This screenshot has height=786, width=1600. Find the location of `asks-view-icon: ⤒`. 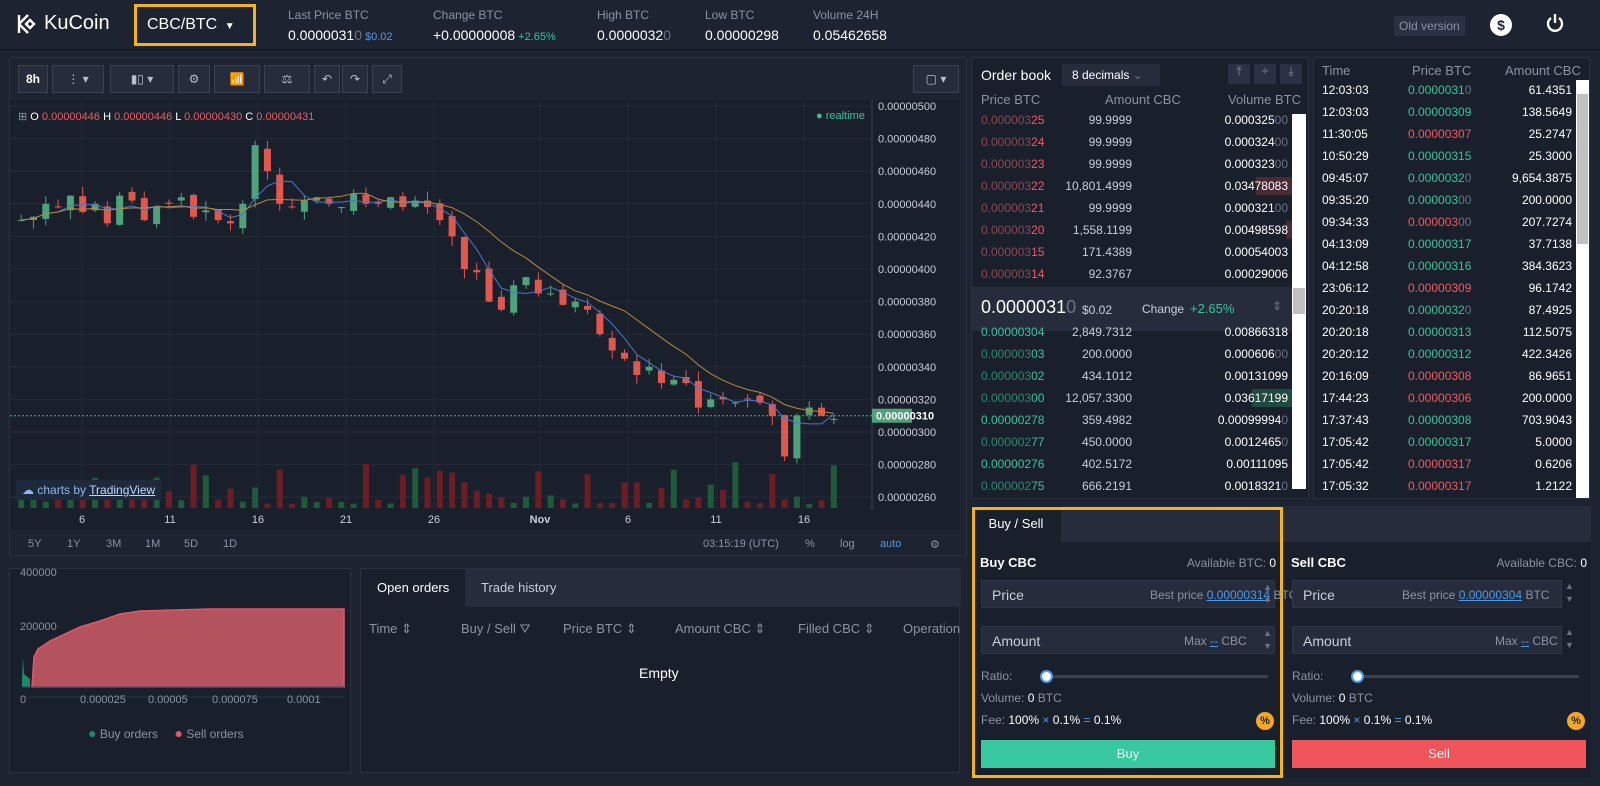

asks-view-icon: ⤒ is located at coordinates (1239, 74).